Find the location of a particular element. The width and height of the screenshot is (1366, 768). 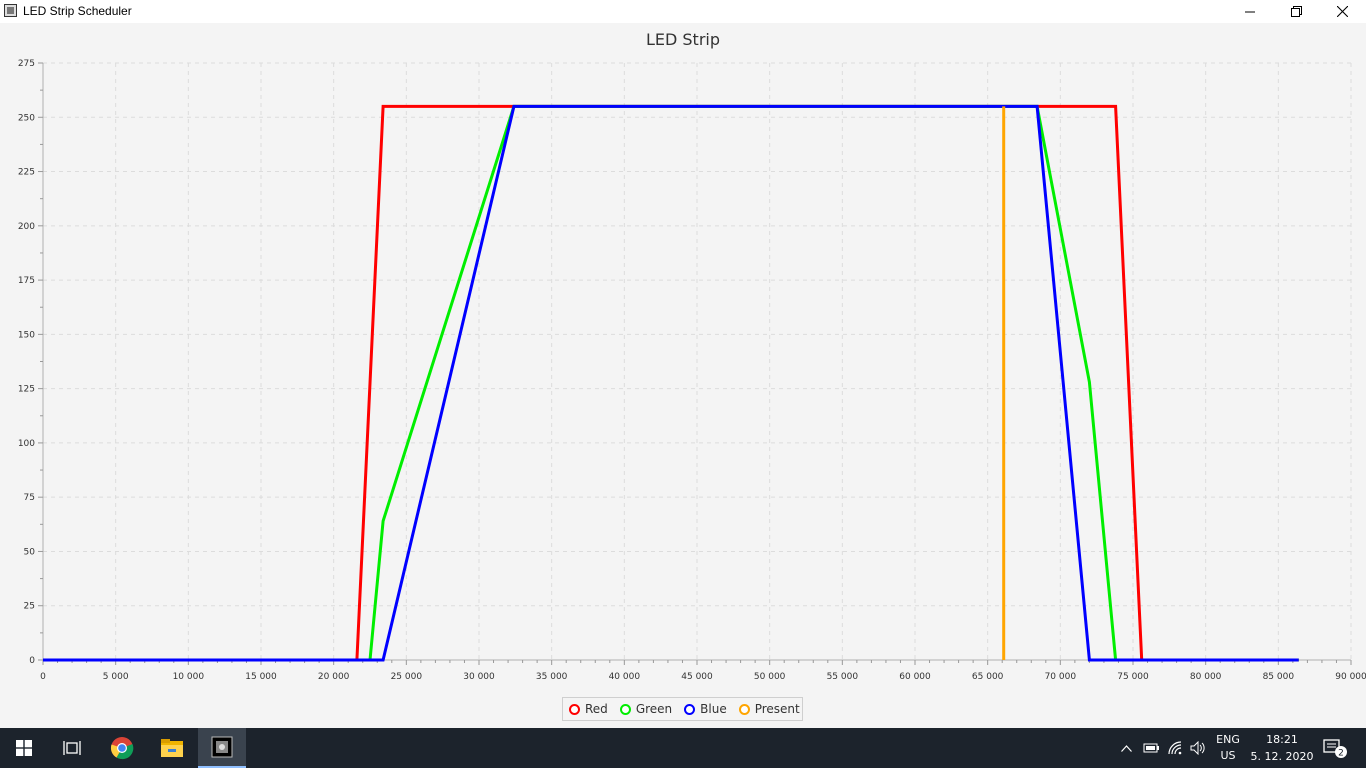

y-tick-label: 25 is located at coordinates (29, 607).